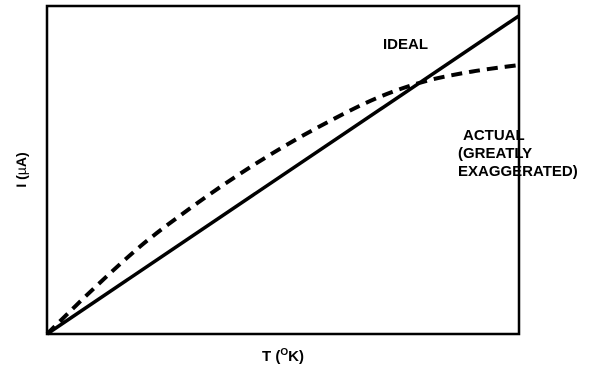  What do you see at coordinates (21, 159) in the screenshot?
I see `y-axis-label-post: A)` at bounding box center [21, 159].